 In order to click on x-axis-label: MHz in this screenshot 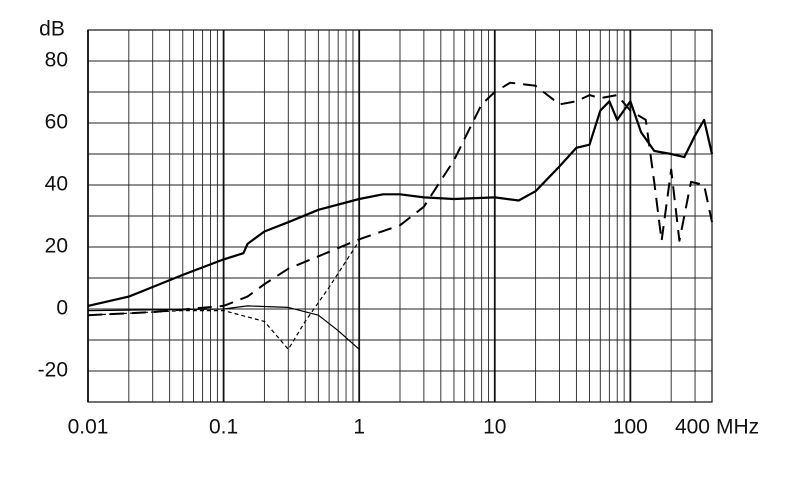, I will do `click(737, 427)`.